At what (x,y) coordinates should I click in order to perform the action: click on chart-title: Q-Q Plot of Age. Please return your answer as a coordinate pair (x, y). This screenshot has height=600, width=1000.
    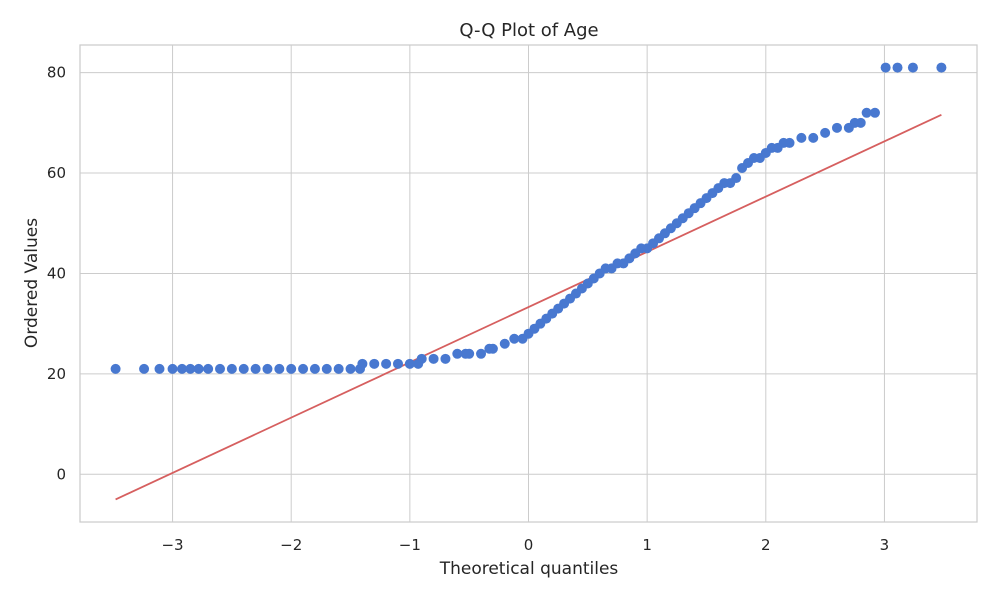
    Looking at the image, I should click on (528, 30).